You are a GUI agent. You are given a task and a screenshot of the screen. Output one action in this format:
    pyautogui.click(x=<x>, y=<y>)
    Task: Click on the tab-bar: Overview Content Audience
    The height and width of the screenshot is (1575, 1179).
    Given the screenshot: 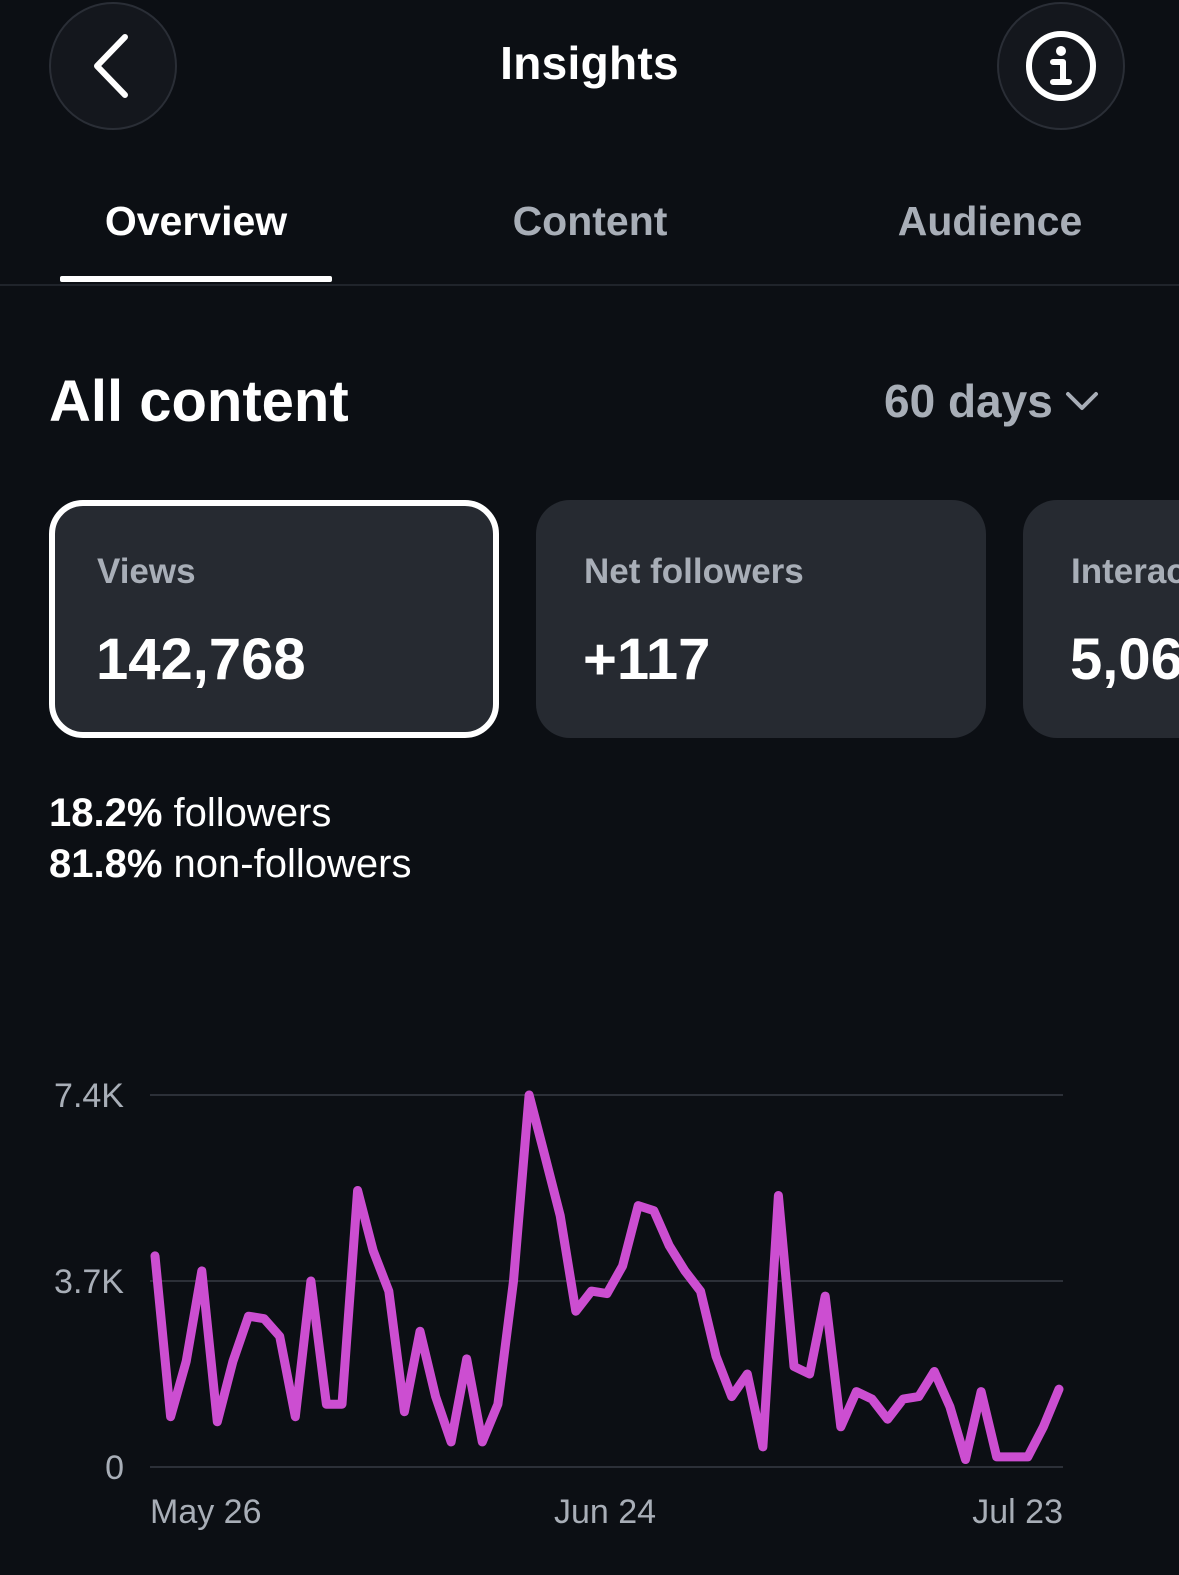 What is the action you would take?
    pyautogui.click(x=589, y=233)
    